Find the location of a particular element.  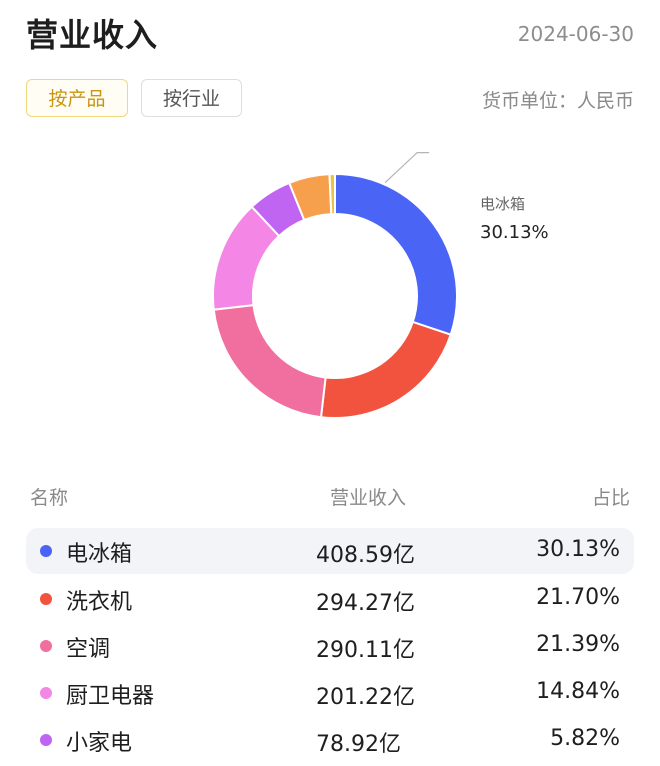

table-row: 空调 290.11亿 21.39% is located at coordinates (330, 646).